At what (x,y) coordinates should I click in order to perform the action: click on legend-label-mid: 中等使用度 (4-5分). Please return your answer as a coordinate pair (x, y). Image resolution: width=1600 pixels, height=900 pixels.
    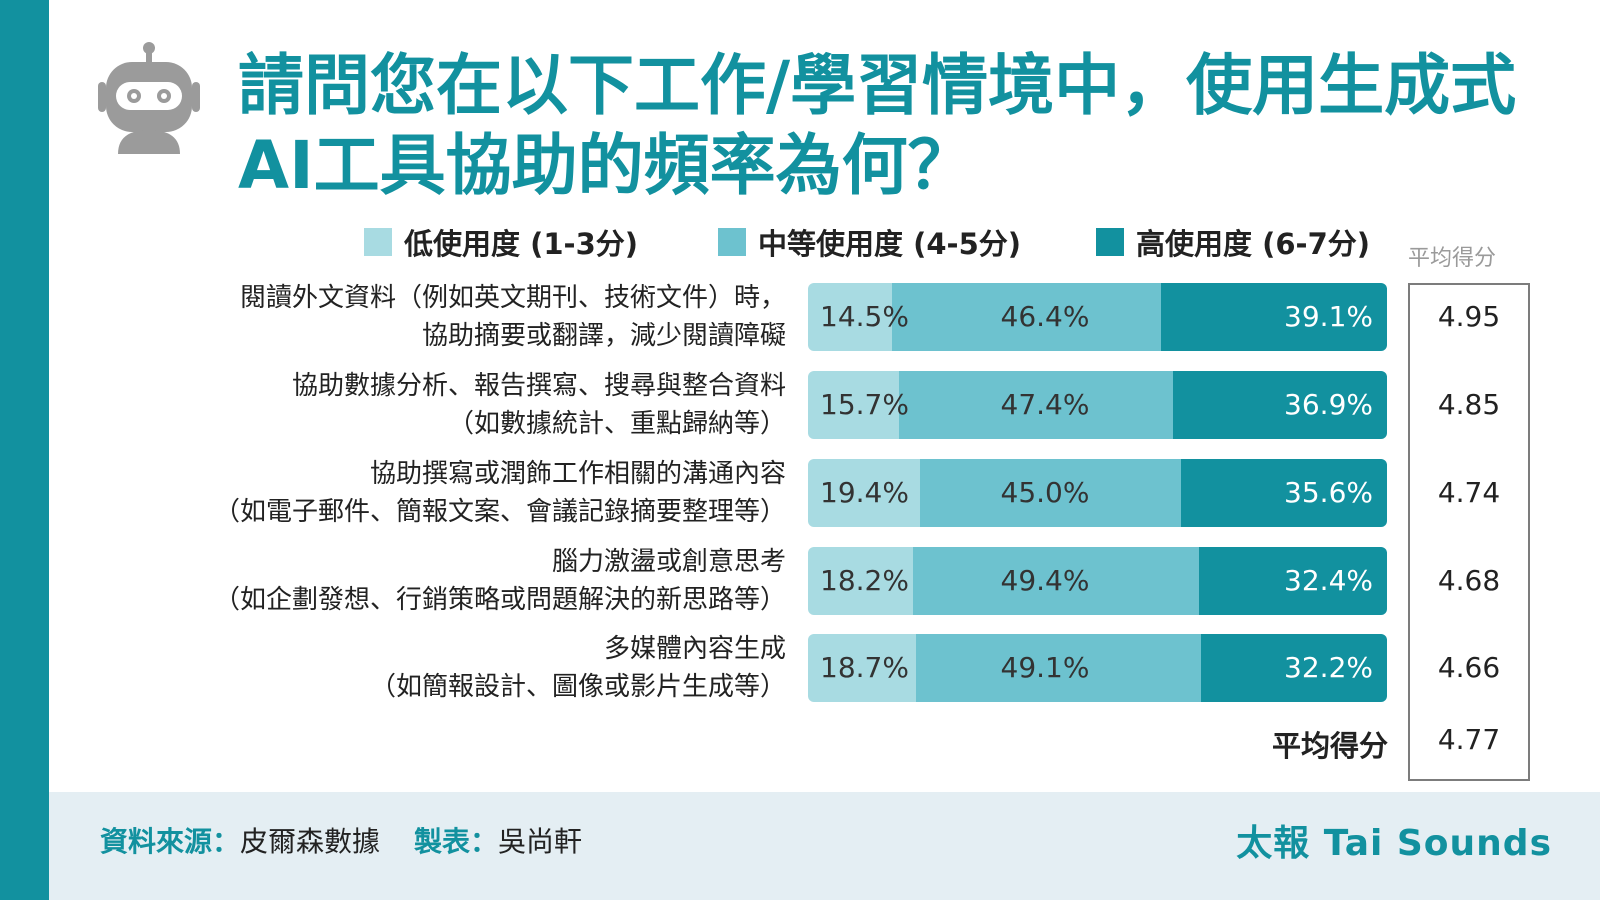
    Looking at the image, I should click on (889, 244).